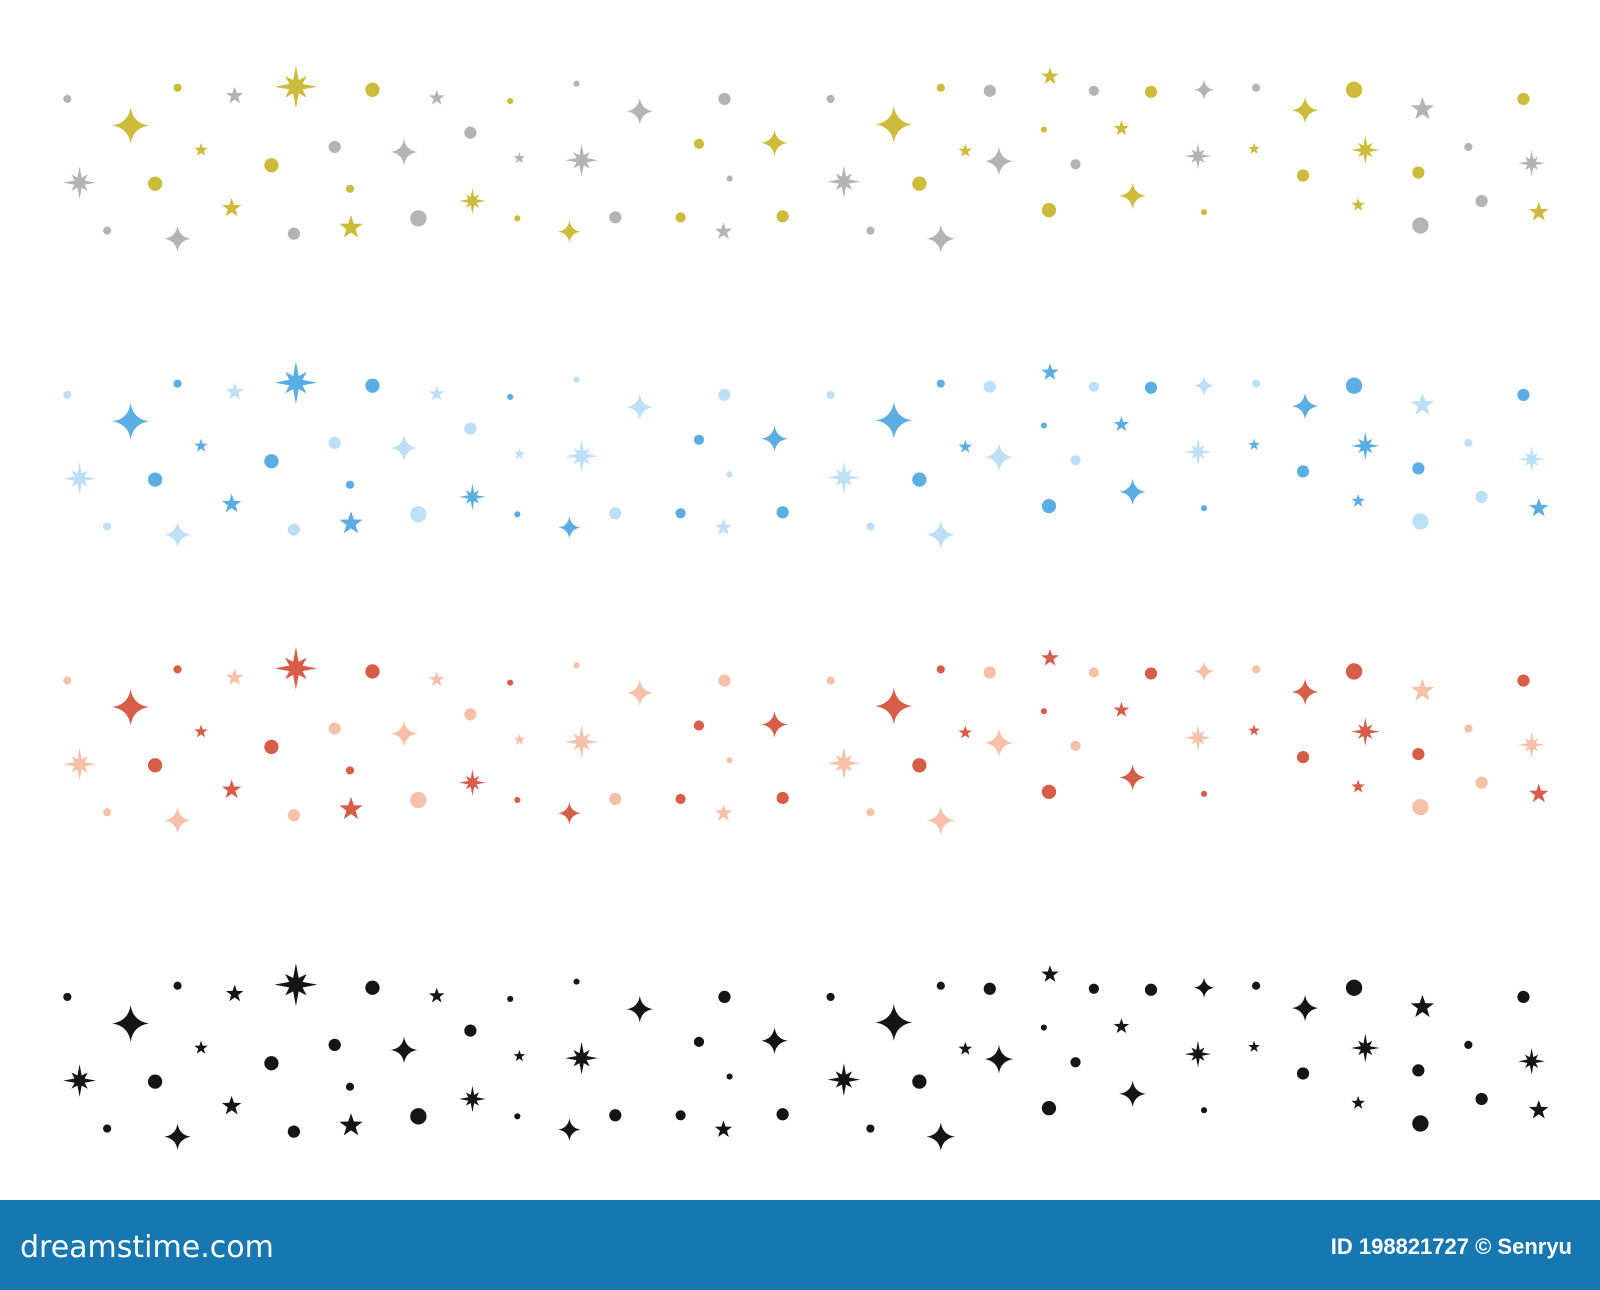 This screenshot has height=1290, width=1600. What do you see at coordinates (805, 741) in the screenshot?
I see `red-row` at bounding box center [805, 741].